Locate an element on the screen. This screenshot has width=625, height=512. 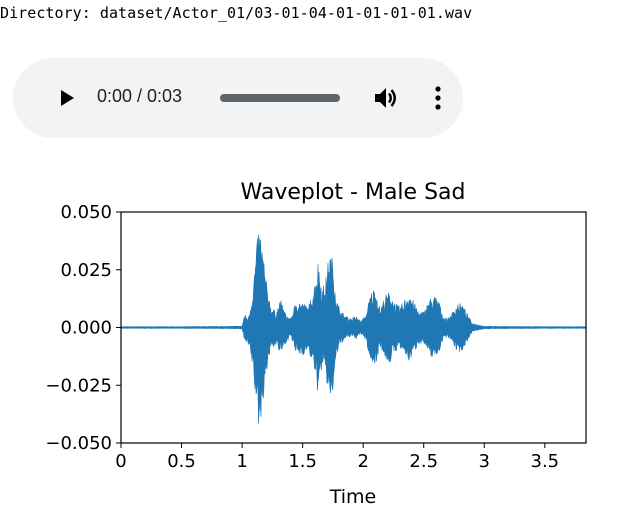
audio-player: 0:00 / 0:03 is located at coordinates (238, 98).